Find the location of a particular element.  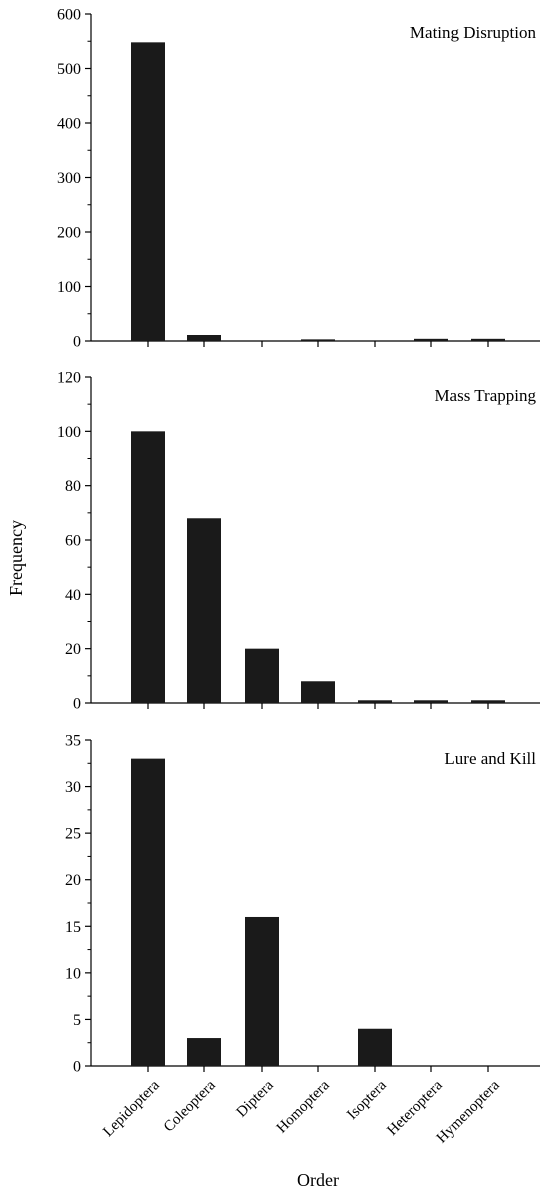

y-tick-label: 400 is located at coordinates (69, 124).